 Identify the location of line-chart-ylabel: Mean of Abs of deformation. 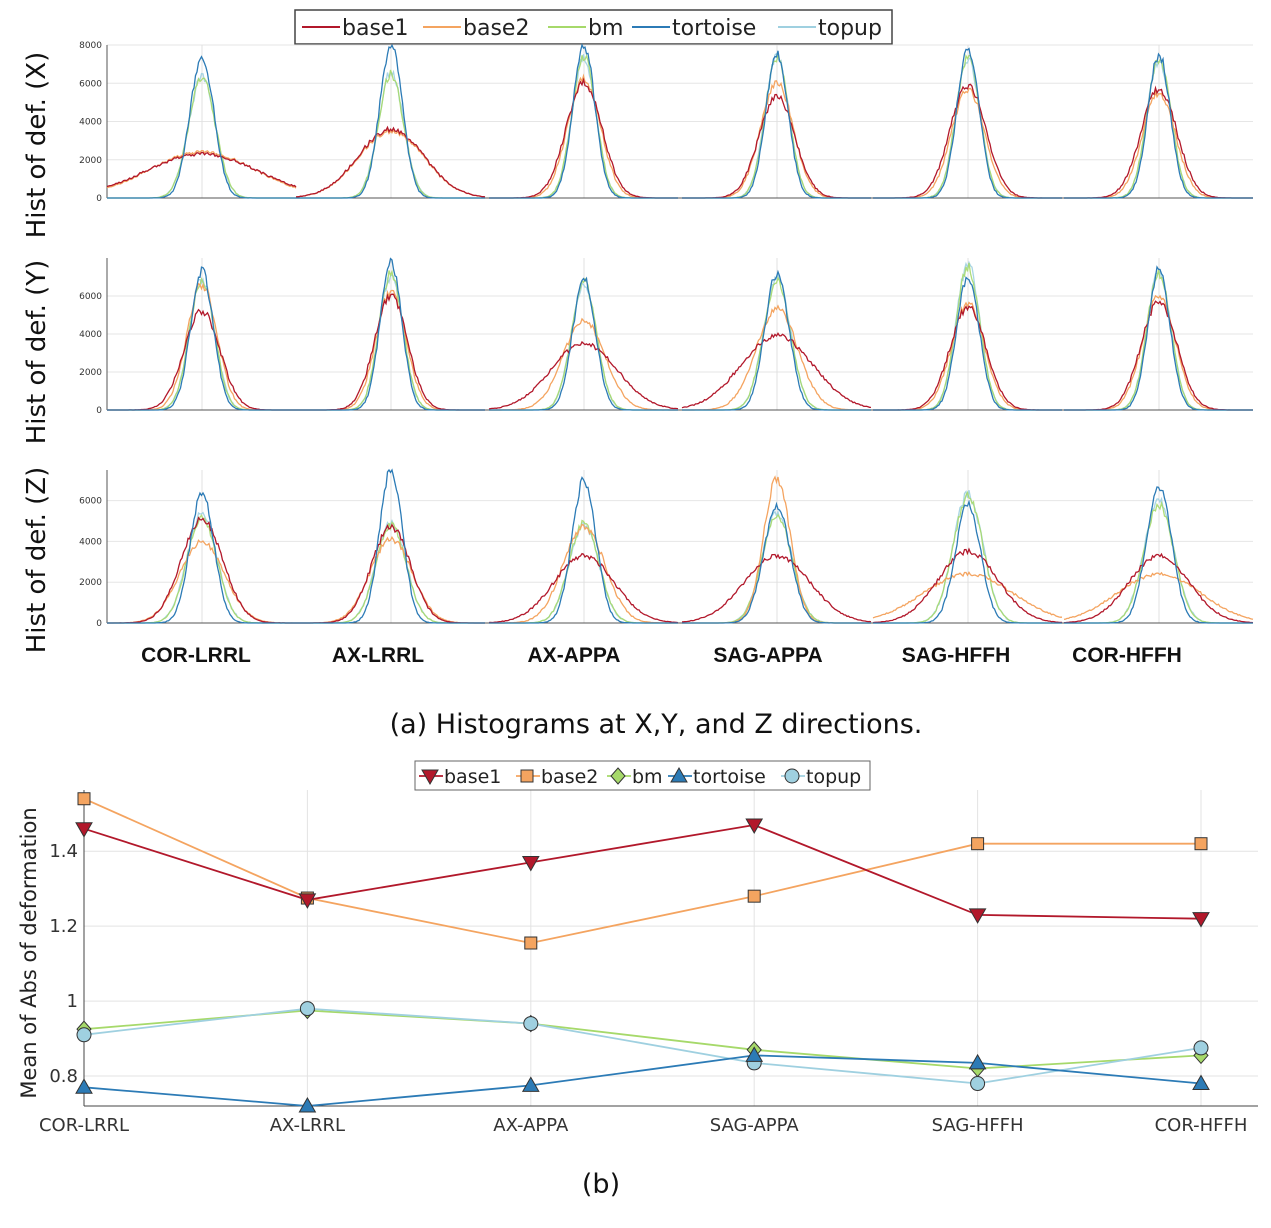
(29, 952).